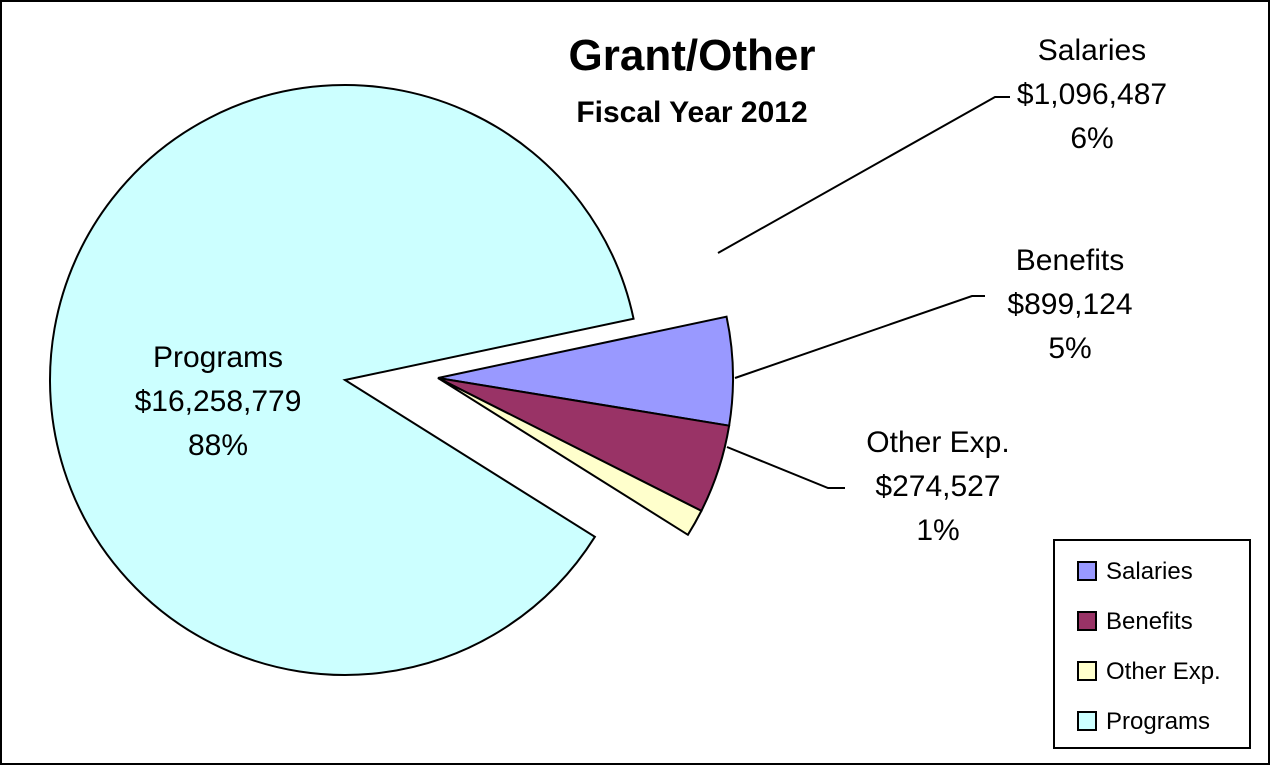  I want to click on slice-label-salaries: Salaries $1,096,487 6%, so click(1092, 94).